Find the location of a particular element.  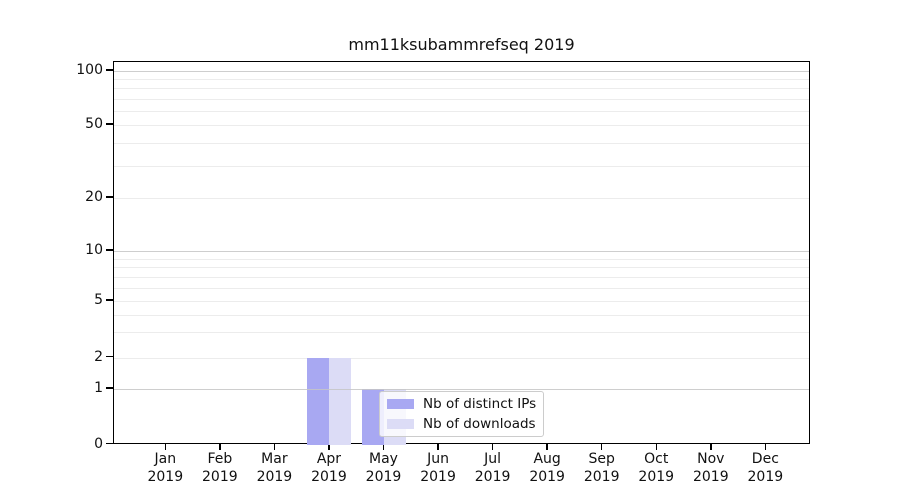

x-tick-label: May 2019 is located at coordinates (383, 467).